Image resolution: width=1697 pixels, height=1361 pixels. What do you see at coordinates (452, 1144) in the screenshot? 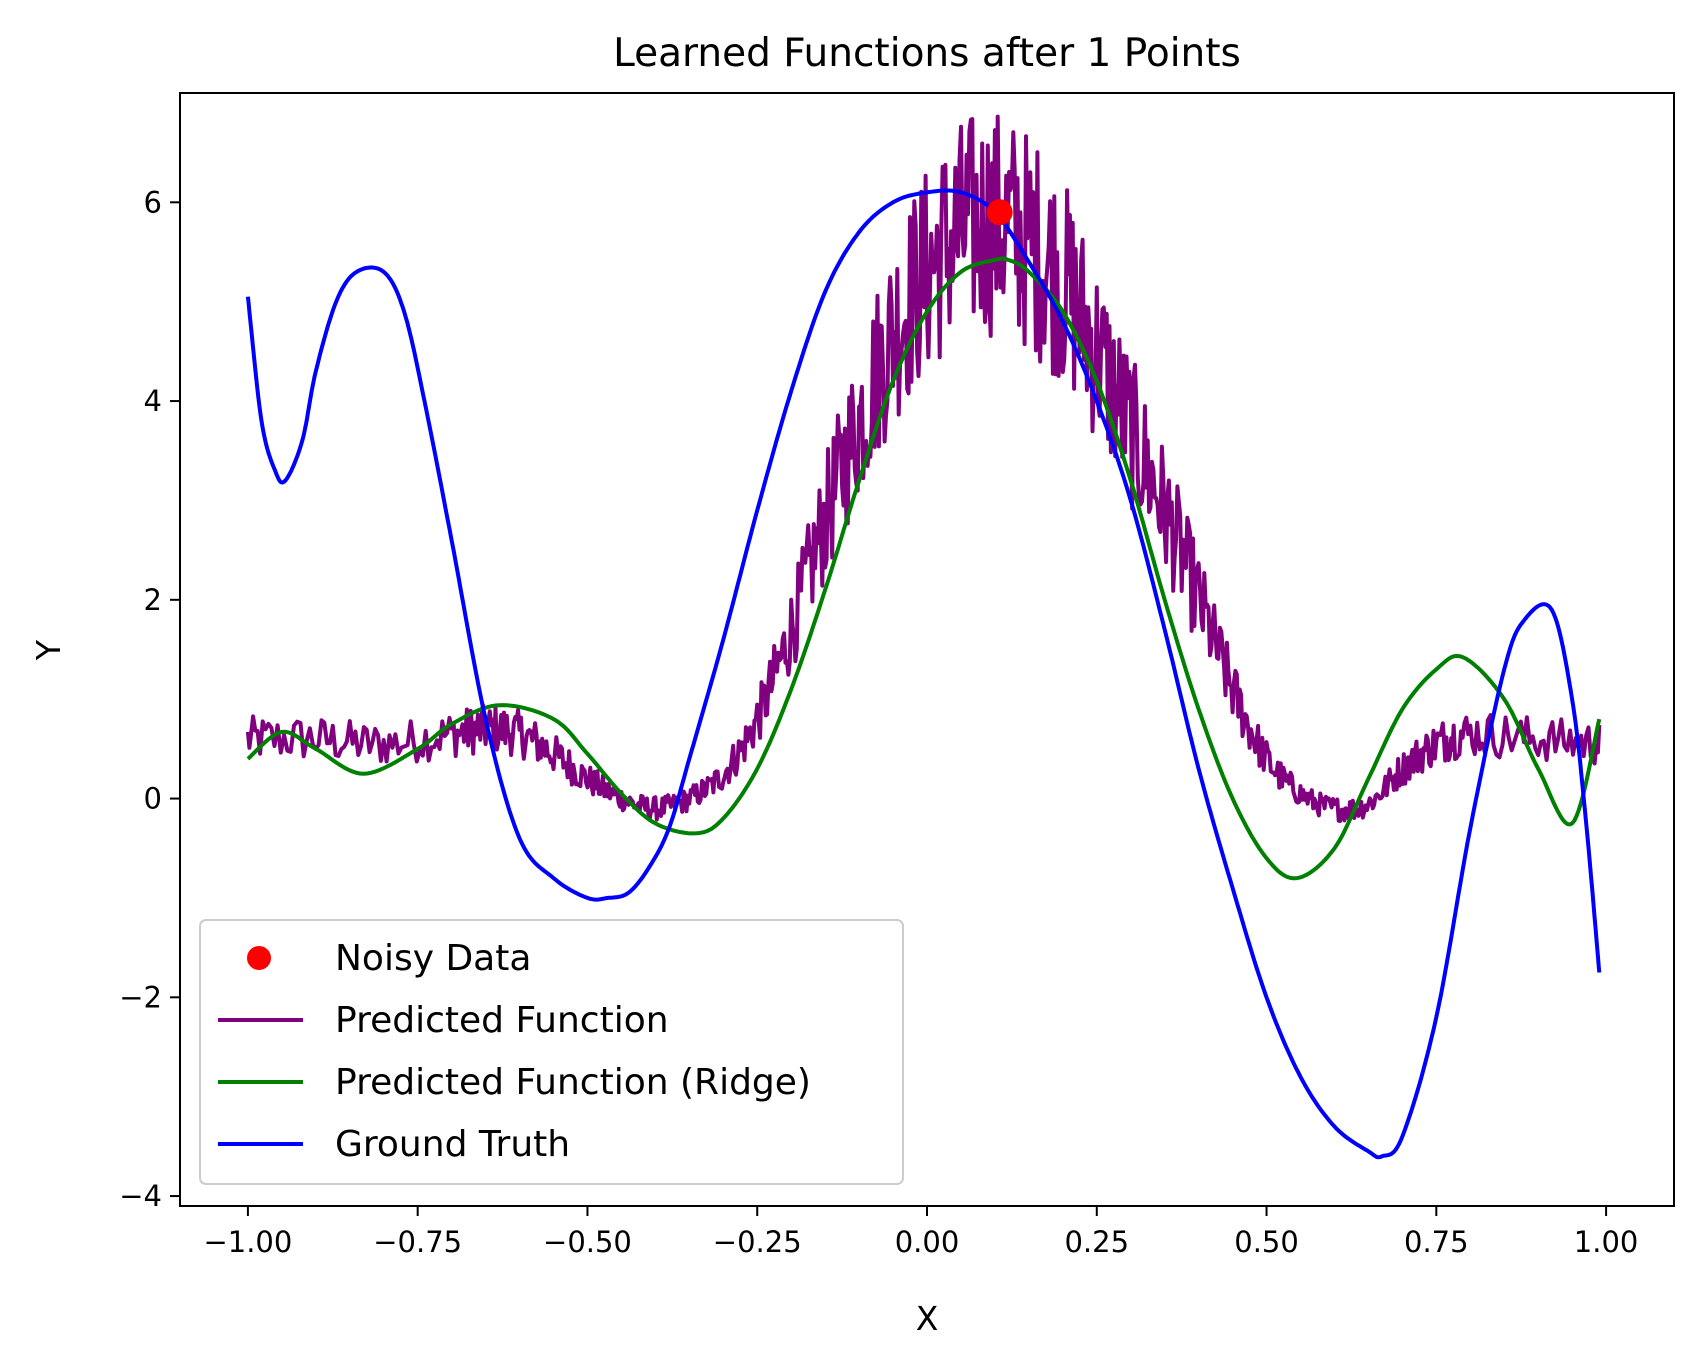
I see `legend-label-ground-truth: Ground Truth` at bounding box center [452, 1144].